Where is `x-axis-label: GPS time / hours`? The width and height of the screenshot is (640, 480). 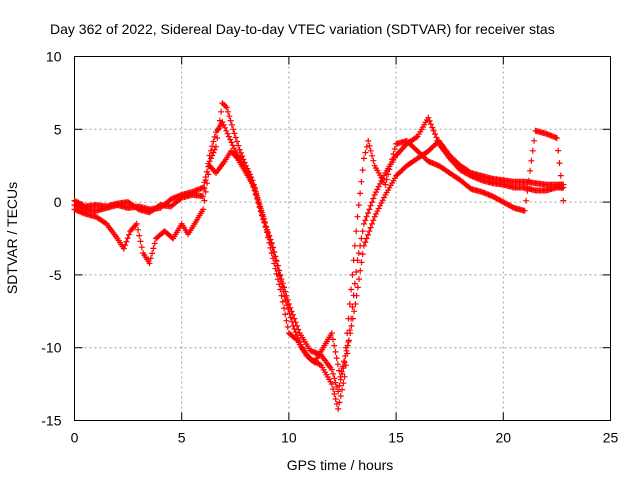 x-axis-label: GPS time / hours is located at coordinates (340, 465).